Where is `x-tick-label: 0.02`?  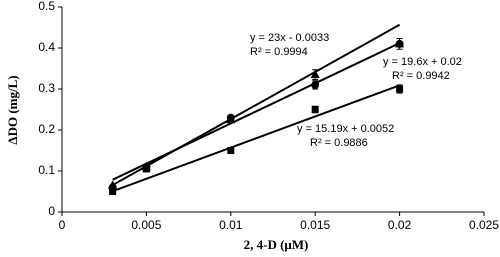 x-tick-label: 0.02 is located at coordinates (400, 225).